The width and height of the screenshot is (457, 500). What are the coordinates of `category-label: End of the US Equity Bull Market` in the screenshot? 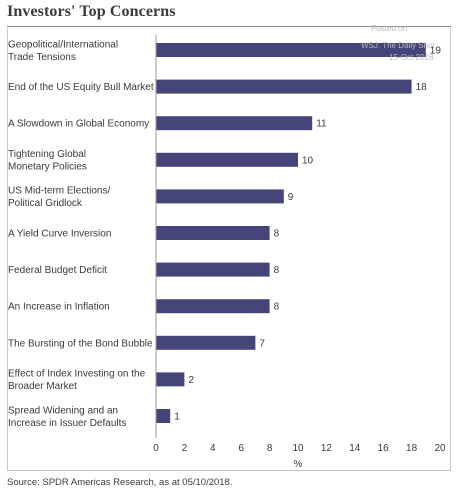 It's located at (81, 87).